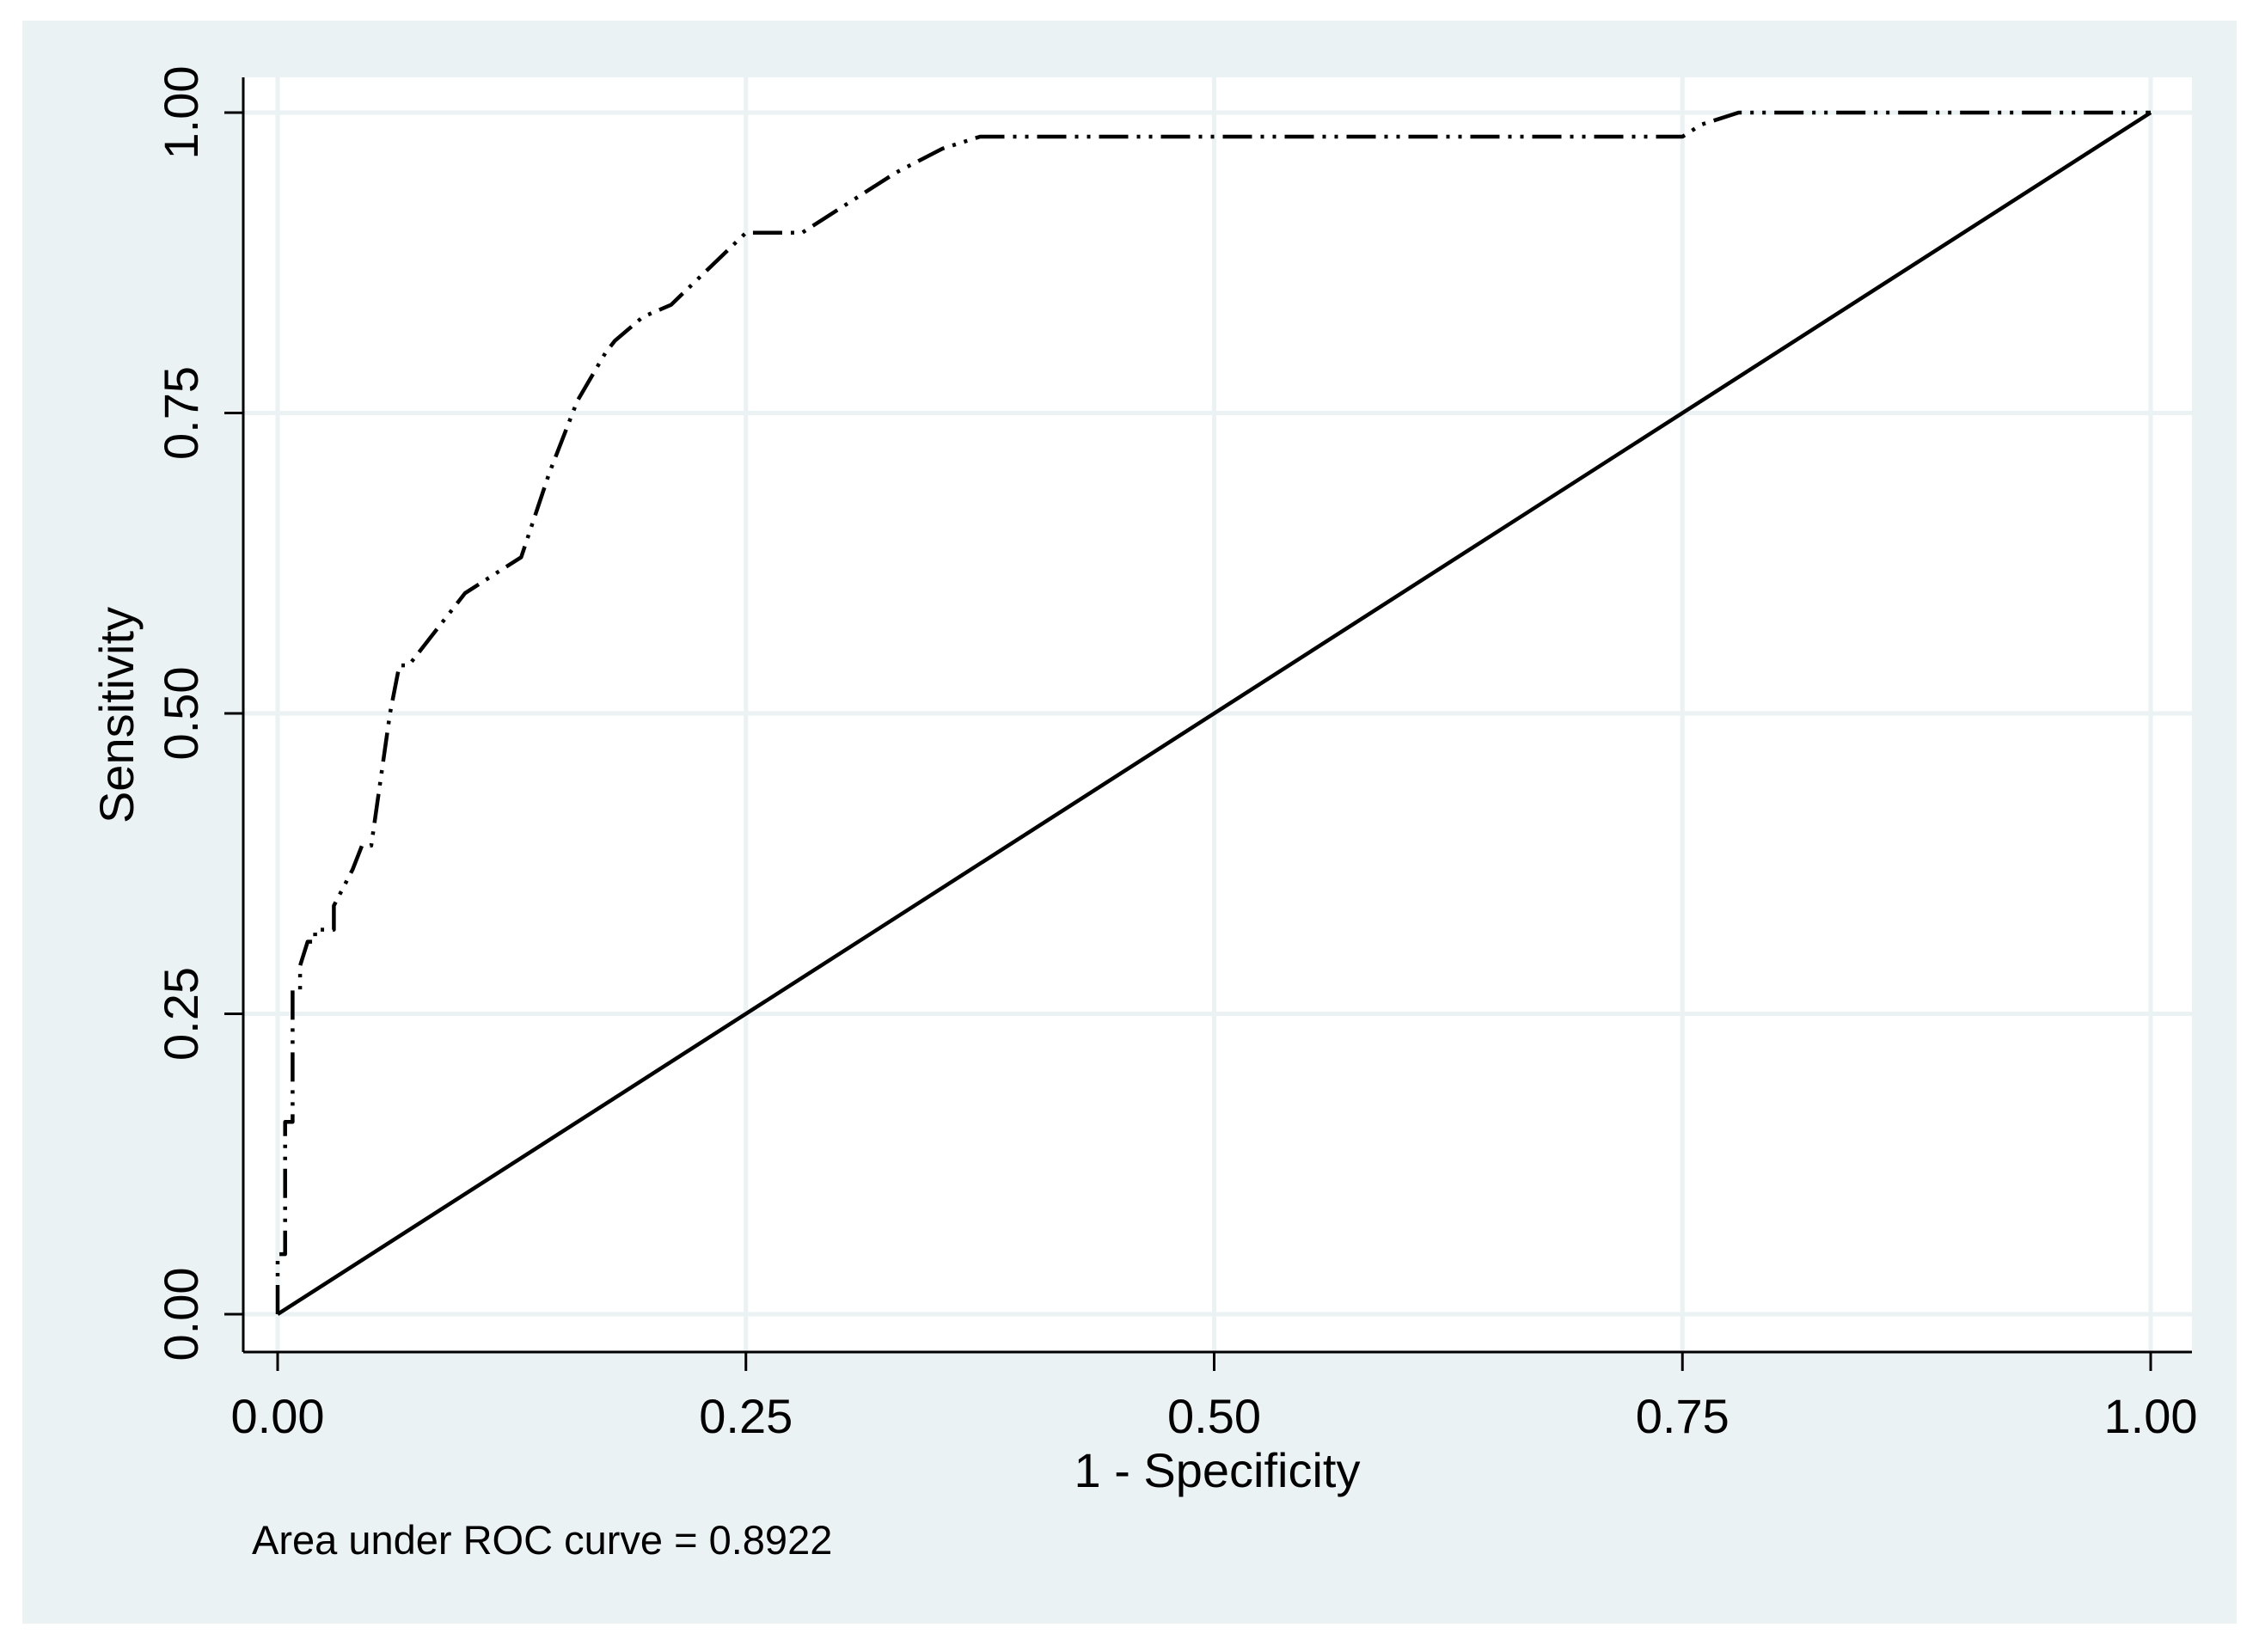 The image size is (2259, 1652). Describe the element at coordinates (181, 113) in the screenshot. I see `y-tick-label: 1.00` at that location.